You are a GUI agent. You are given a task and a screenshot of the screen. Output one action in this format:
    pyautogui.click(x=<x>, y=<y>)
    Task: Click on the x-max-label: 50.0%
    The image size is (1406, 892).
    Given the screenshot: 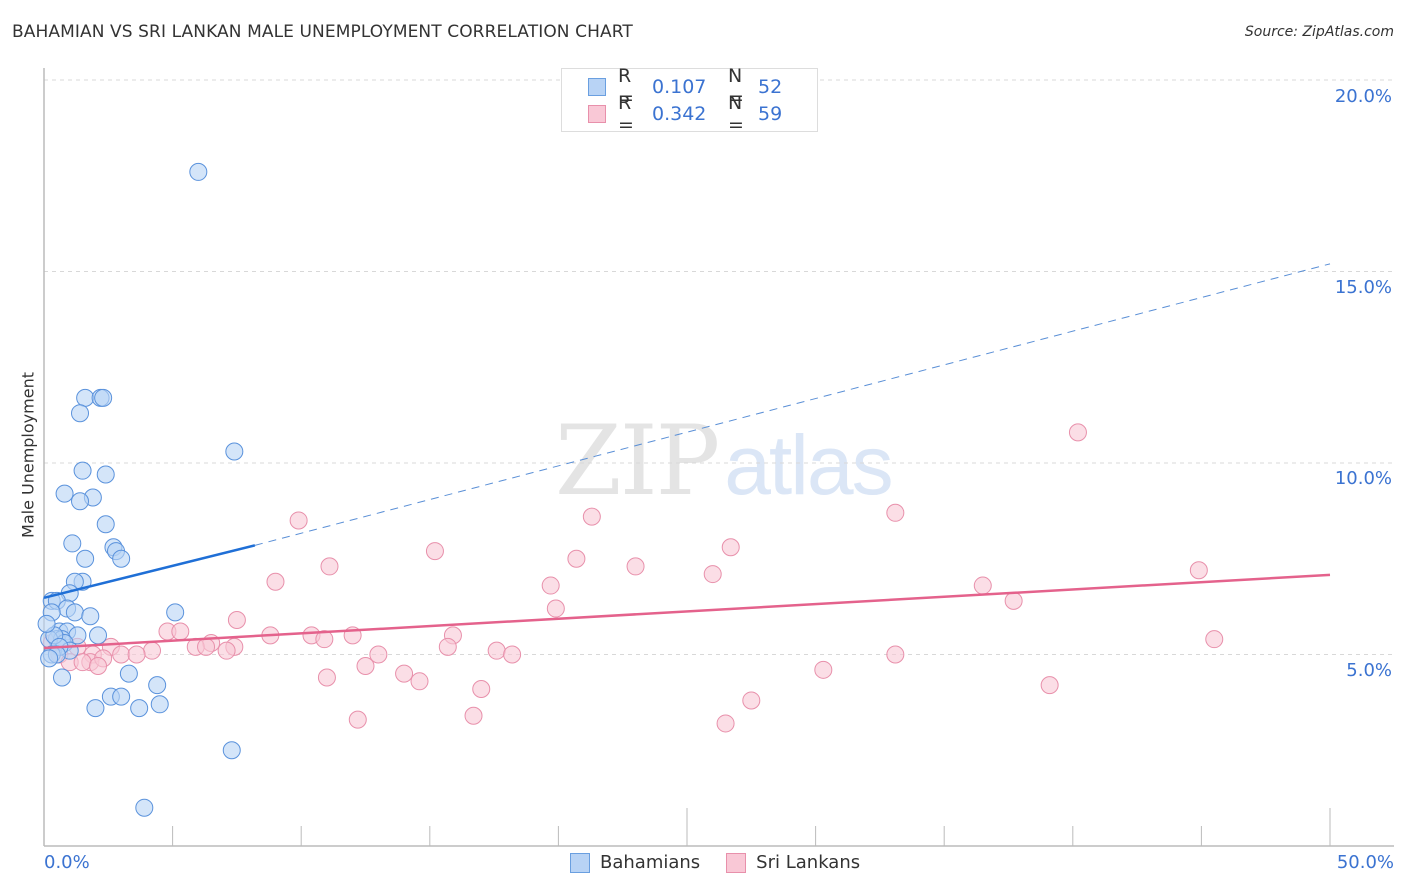 What is the action you would take?
    pyautogui.click(x=1365, y=862)
    